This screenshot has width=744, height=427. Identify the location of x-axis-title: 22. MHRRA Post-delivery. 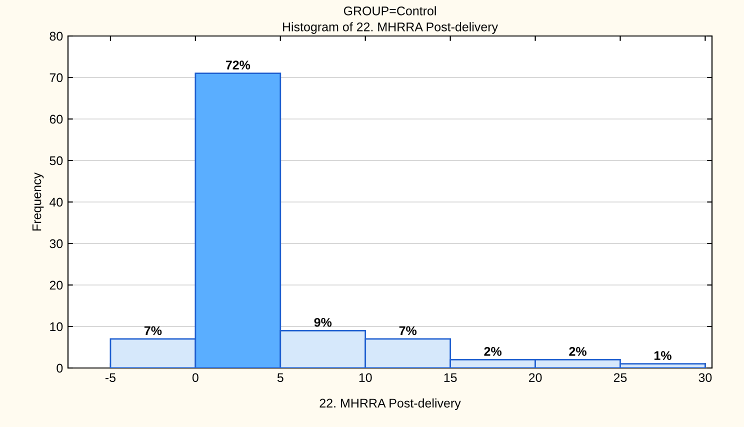
(390, 404).